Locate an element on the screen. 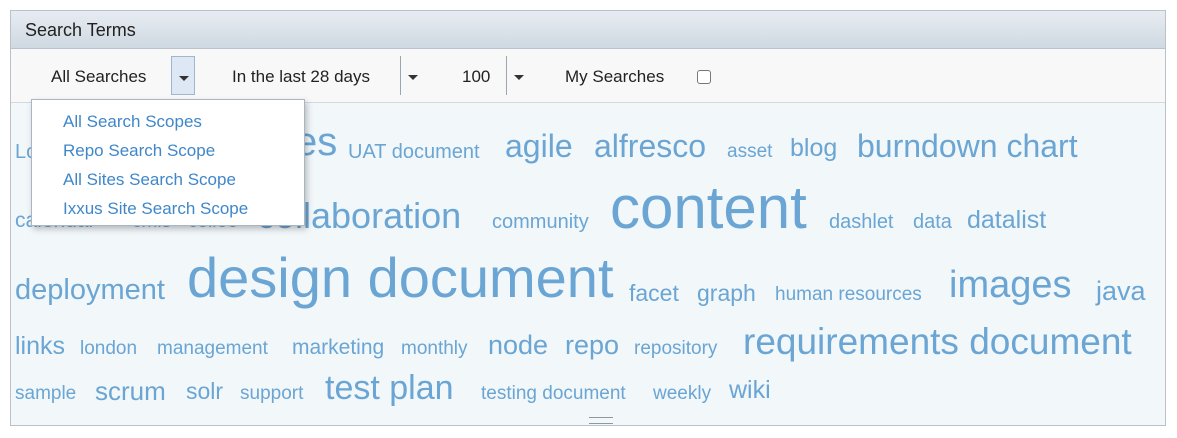 The image size is (1177, 438). count-select-label: 100 is located at coordinates (476, 76).